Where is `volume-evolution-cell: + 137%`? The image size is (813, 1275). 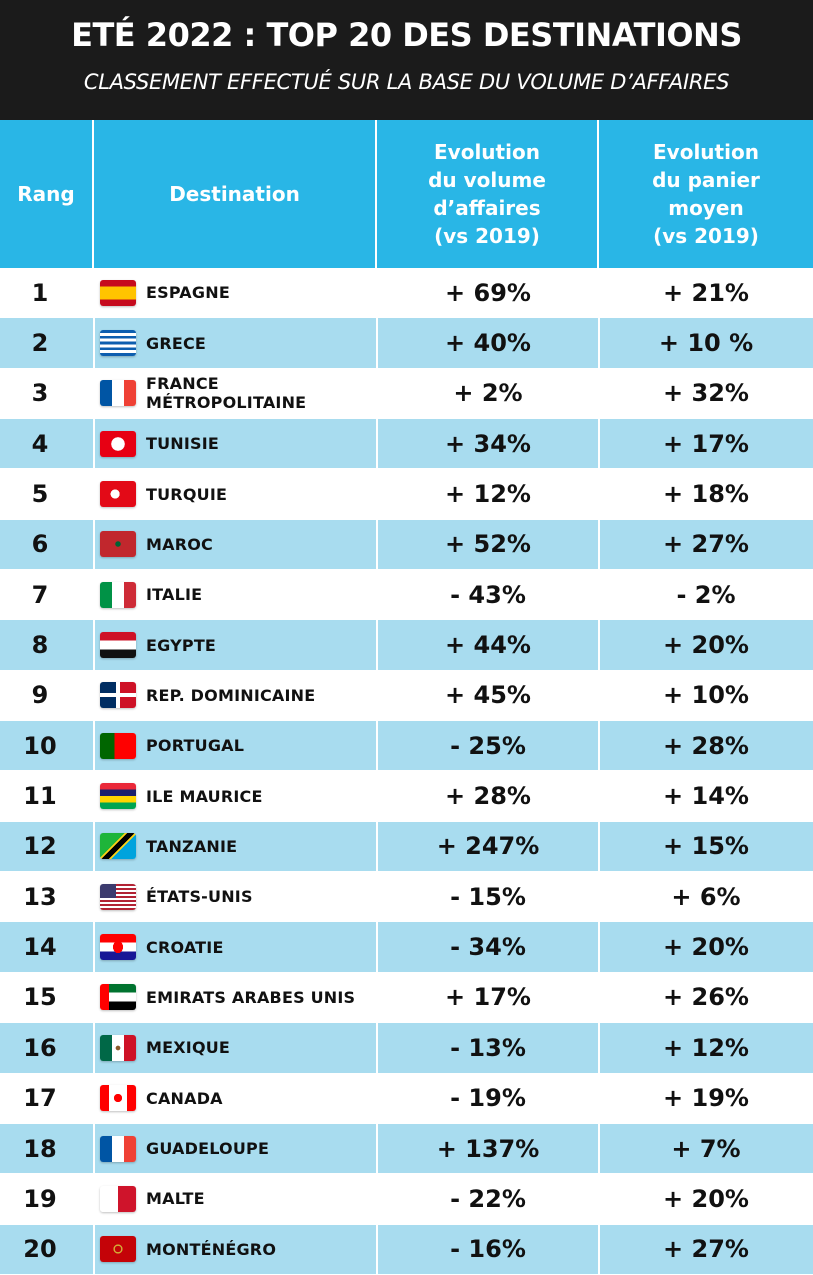
volume-evolution-cell: + 137% is located at coordinates (488, 1148).